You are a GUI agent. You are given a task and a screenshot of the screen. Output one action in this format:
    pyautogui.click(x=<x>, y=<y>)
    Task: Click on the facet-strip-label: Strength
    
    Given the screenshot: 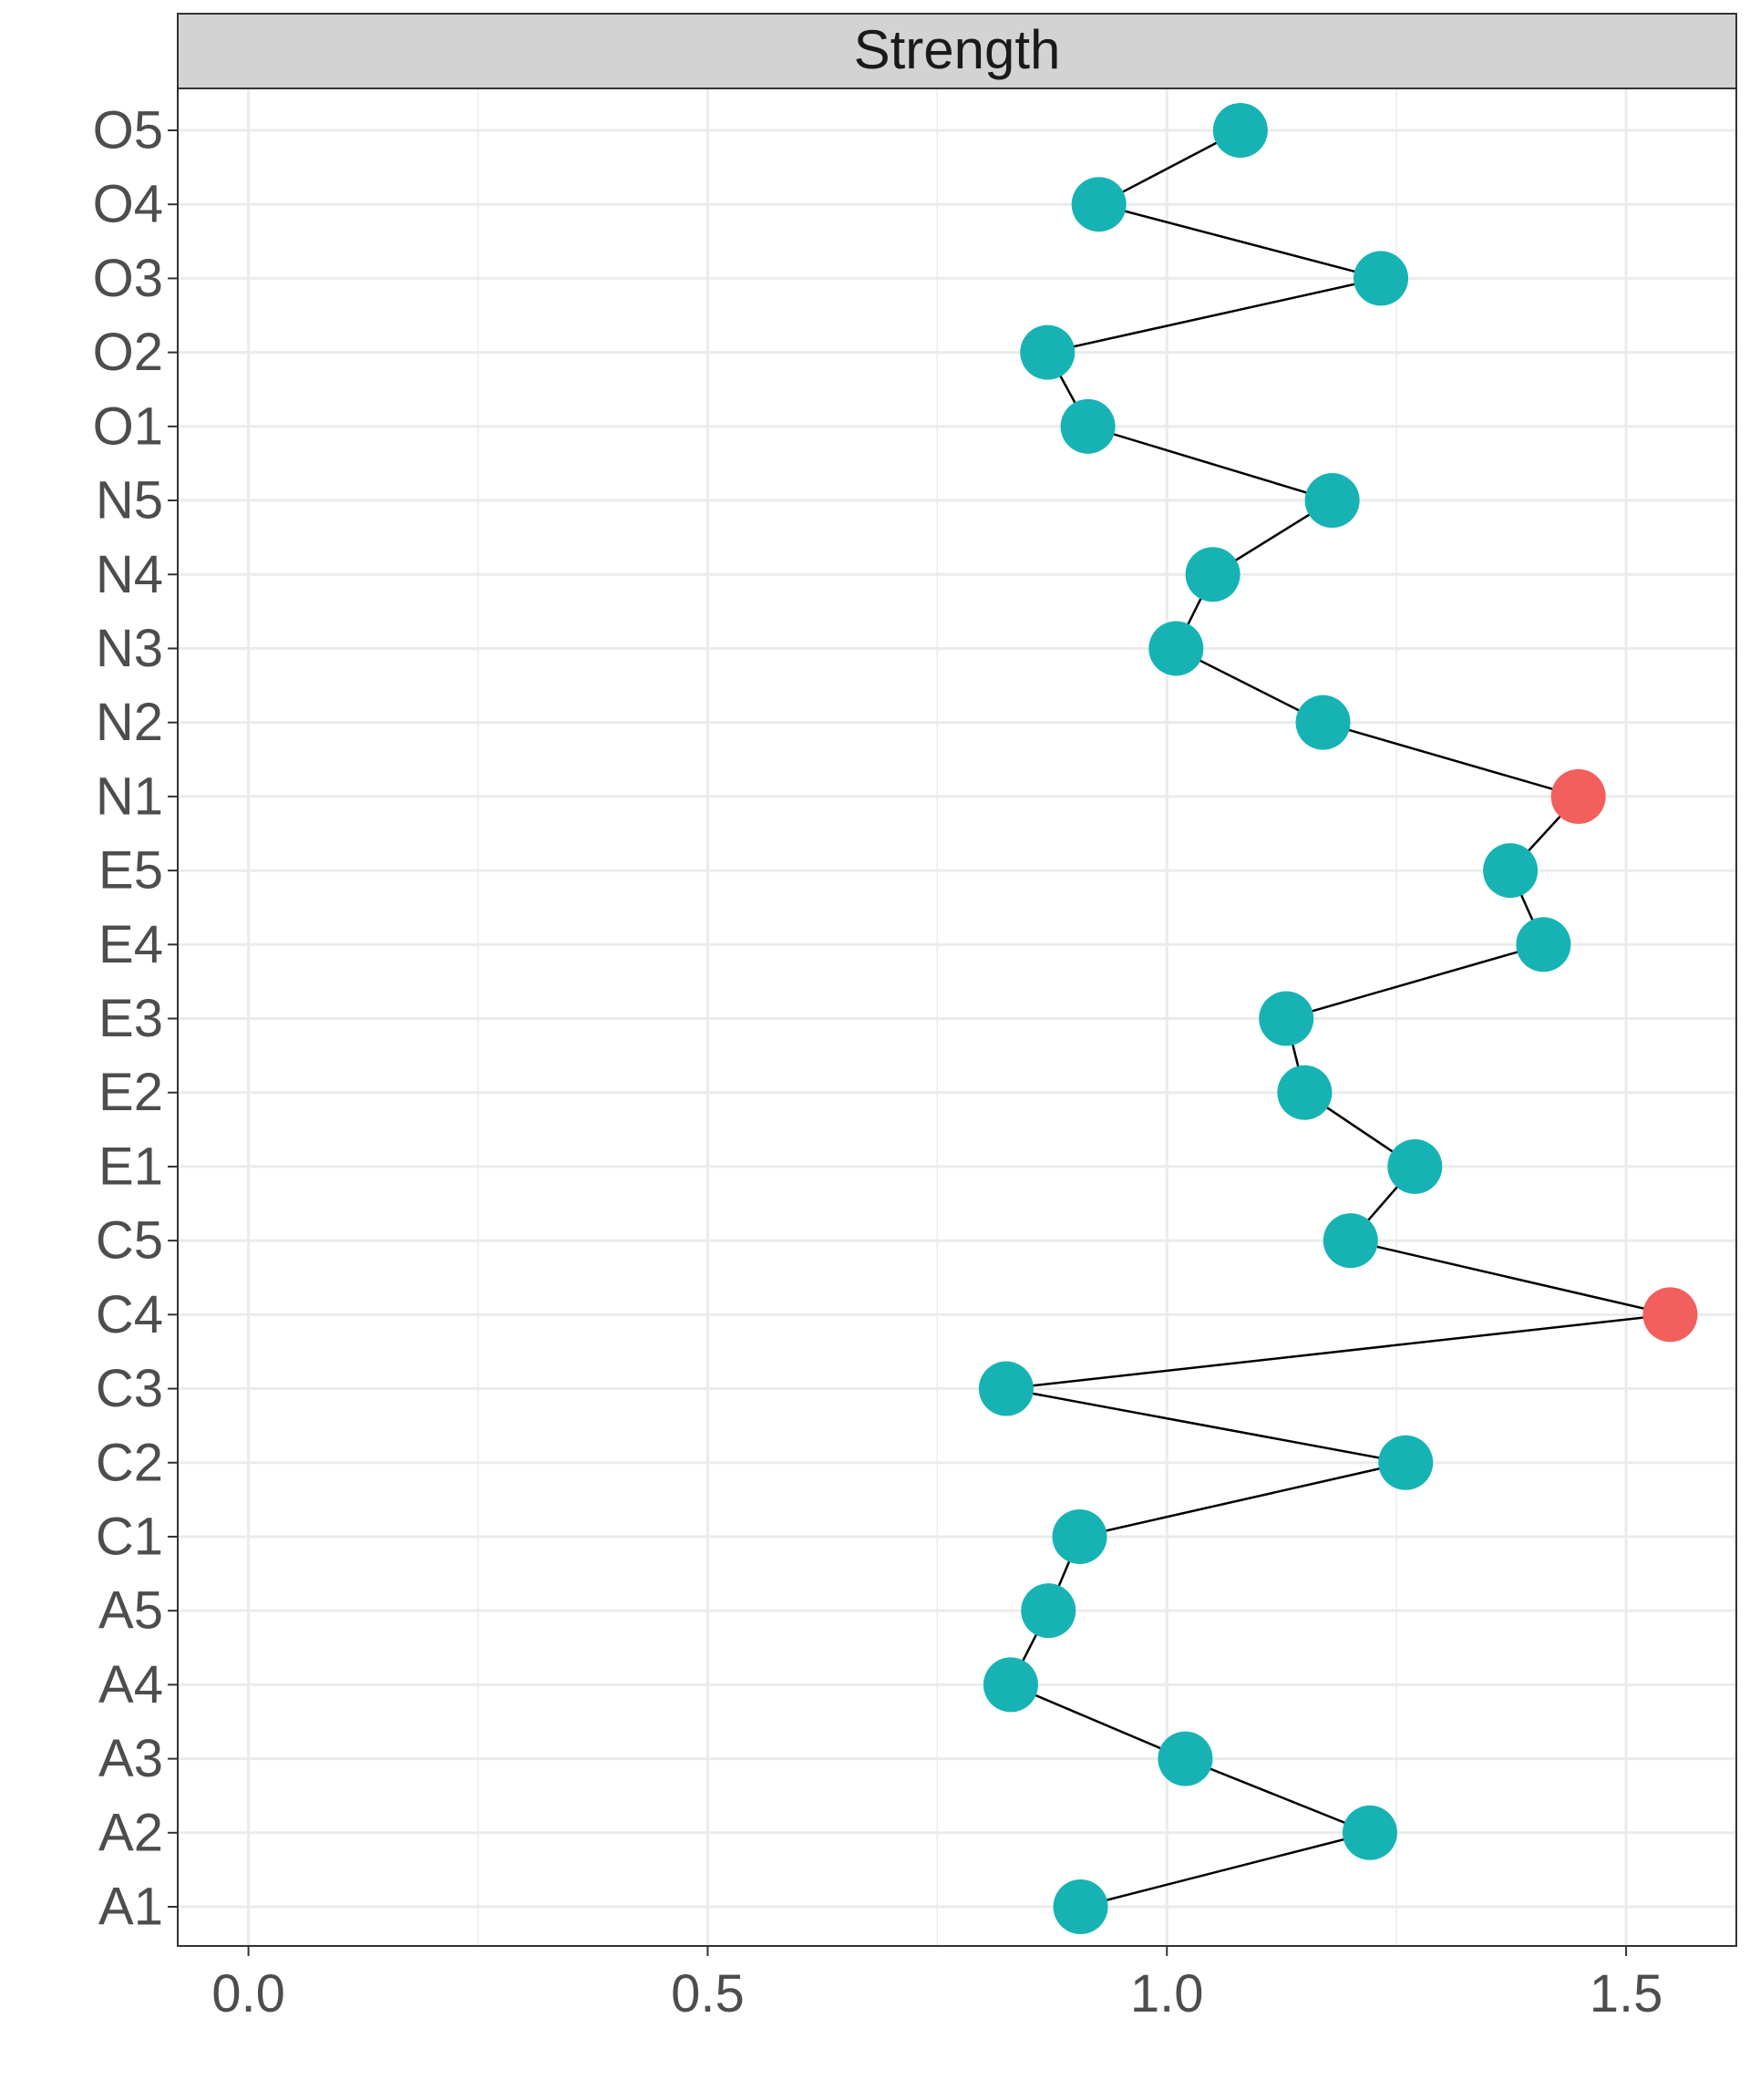 What is the action you would take?
    pyautogui.click(x=957, y=50)
    